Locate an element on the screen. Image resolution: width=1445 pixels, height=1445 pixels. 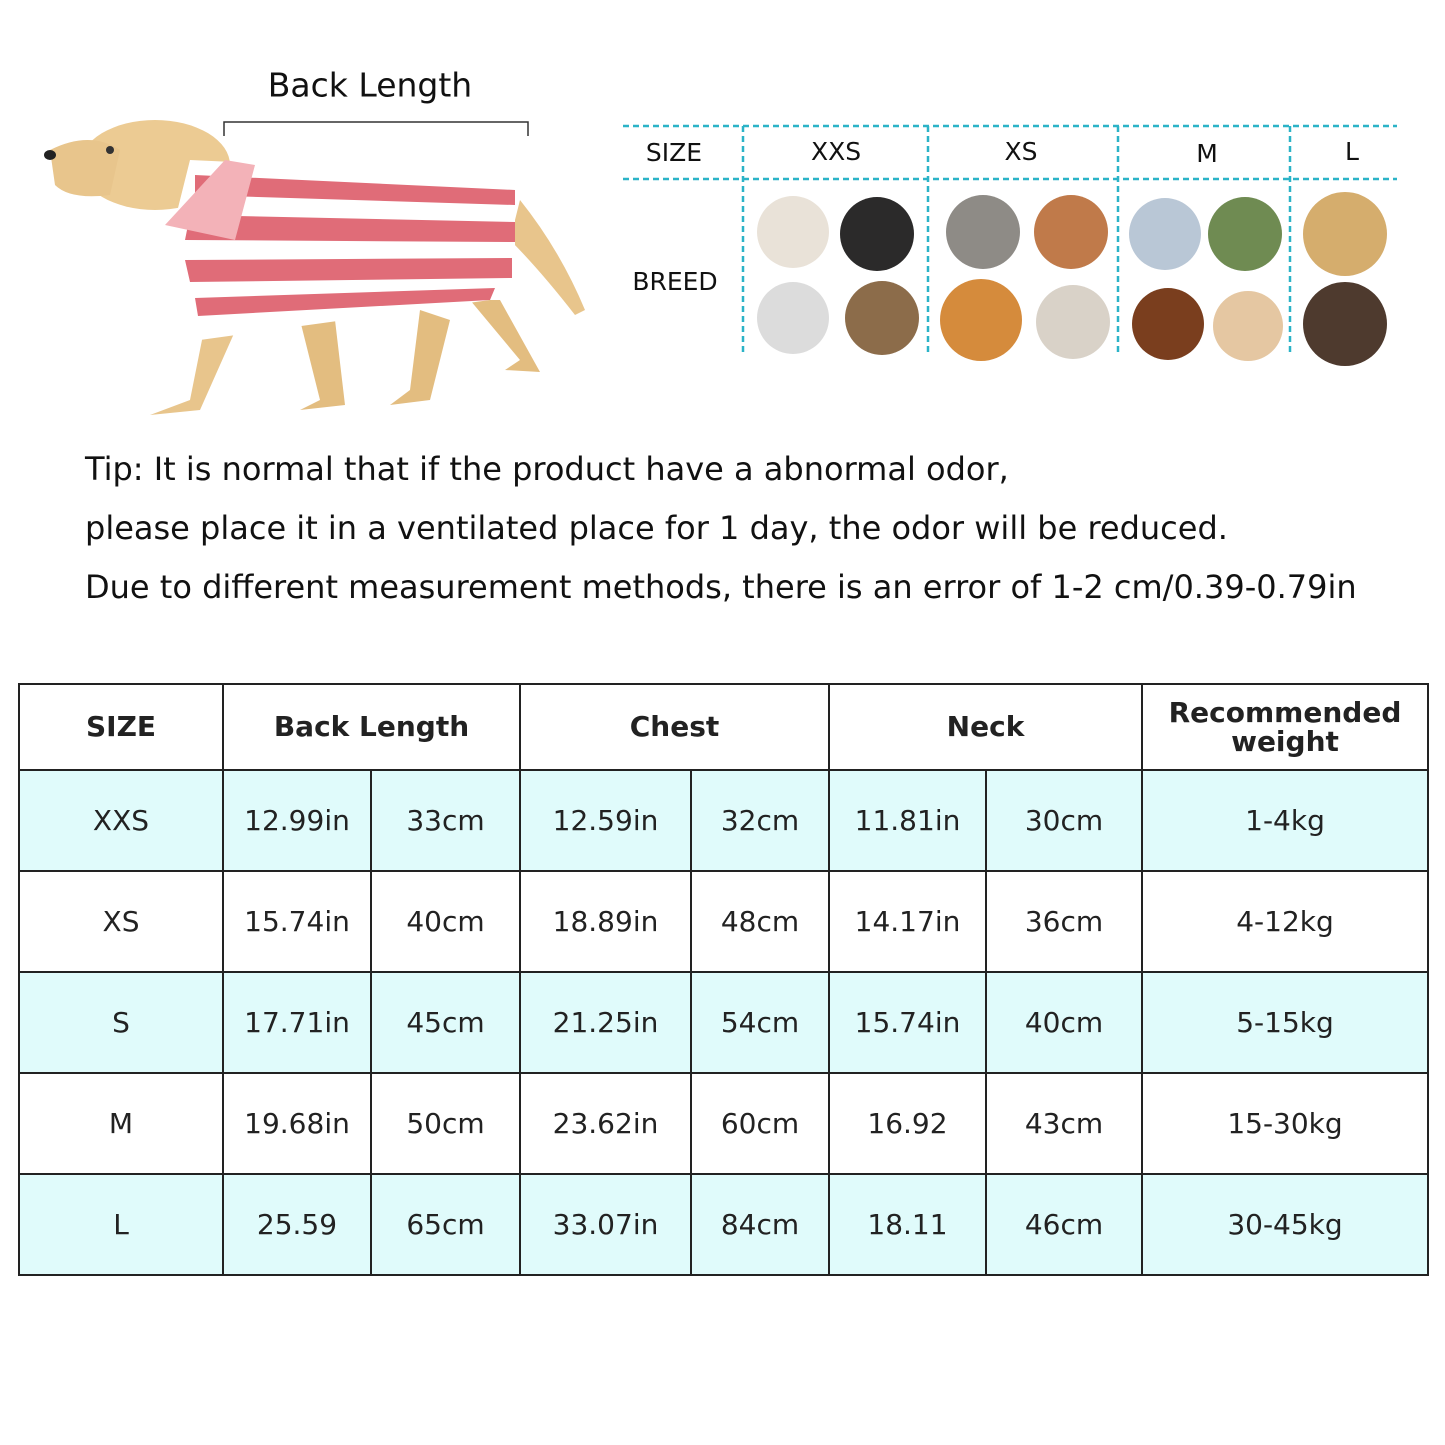
table-cell: M is located at coordinates (121, 1123).